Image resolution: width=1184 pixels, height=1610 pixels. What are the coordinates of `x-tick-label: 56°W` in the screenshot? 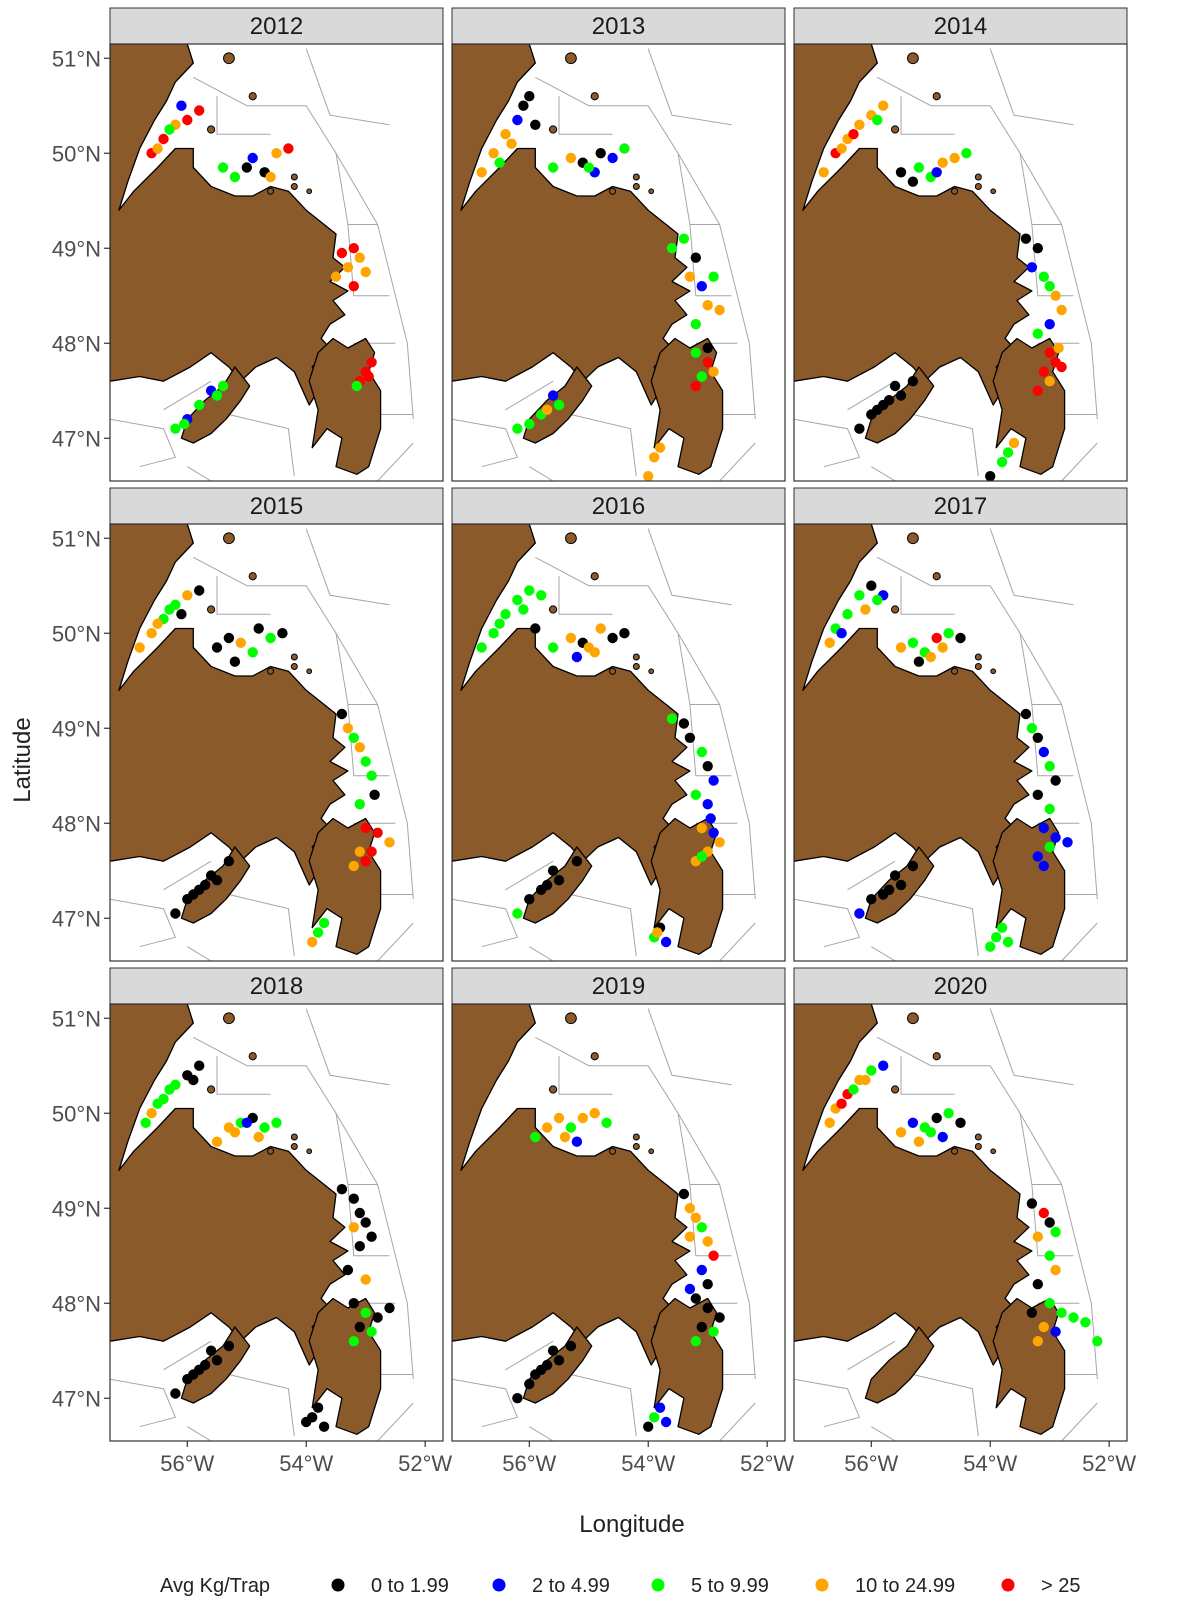 It's located at (871, 1463).